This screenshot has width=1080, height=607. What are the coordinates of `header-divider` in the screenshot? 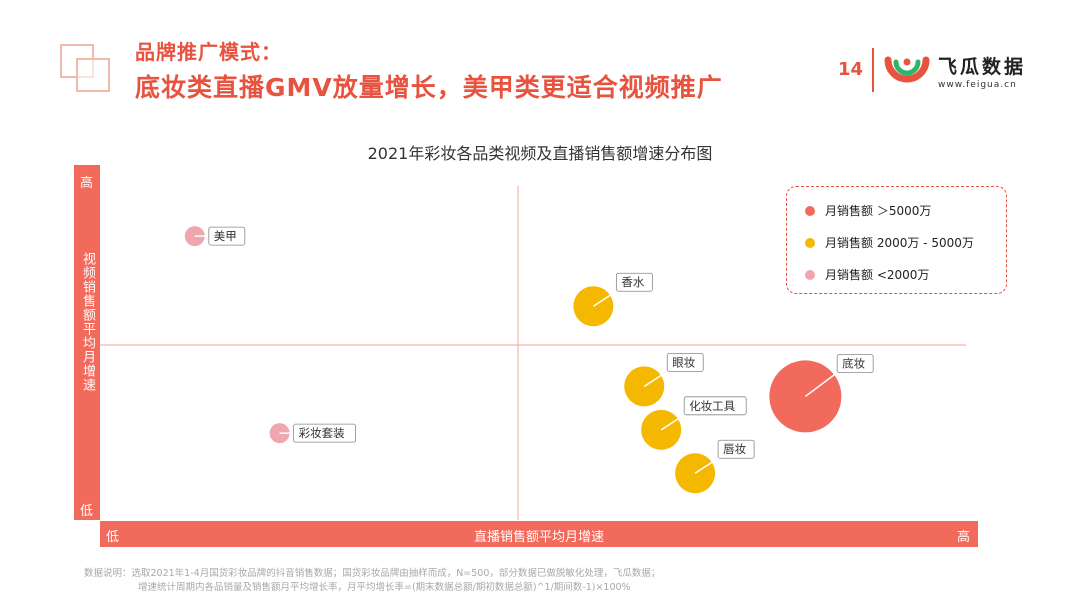 It's located at (873, 70).